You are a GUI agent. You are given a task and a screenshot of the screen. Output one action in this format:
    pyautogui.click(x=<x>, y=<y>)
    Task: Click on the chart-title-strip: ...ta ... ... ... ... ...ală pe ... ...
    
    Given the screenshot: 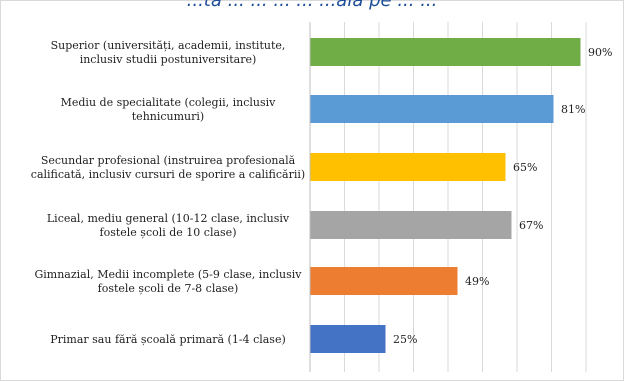 What is the action you would take?
    pyautogui.click(x=312, y=9)
    